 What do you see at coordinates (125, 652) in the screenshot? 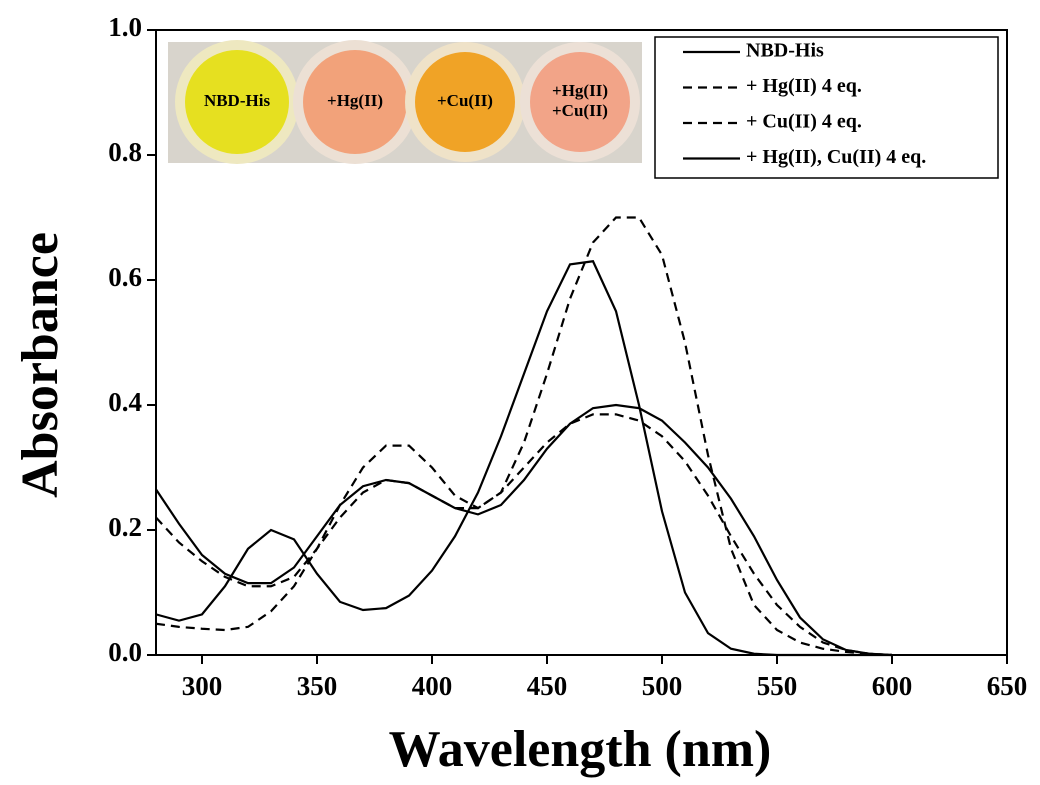
I see `y-tick-label: 0.0` at bounding box center [125, 652].